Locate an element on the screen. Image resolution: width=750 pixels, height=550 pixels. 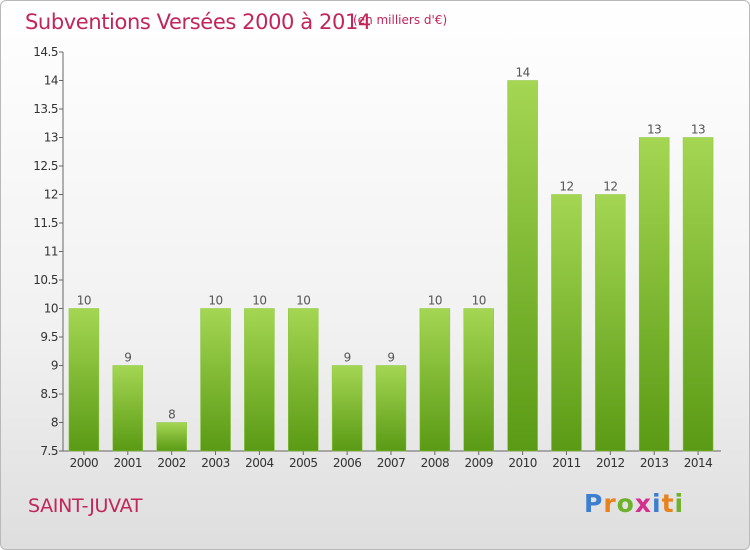
data-label-2002: 8 is located at coordinates (171, 415).